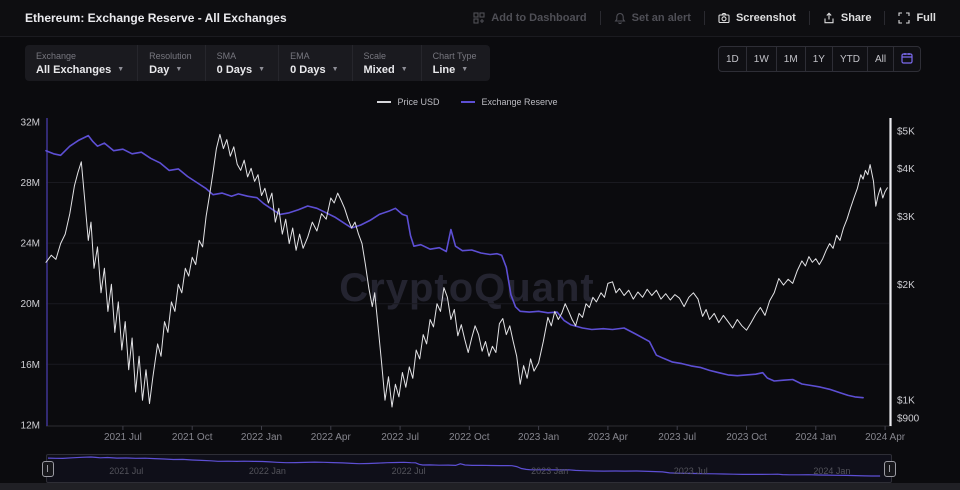  Describe the element at coordinates (375, 55) in the screenshot. I see `scale-dropdown-label: Scale` at that location.